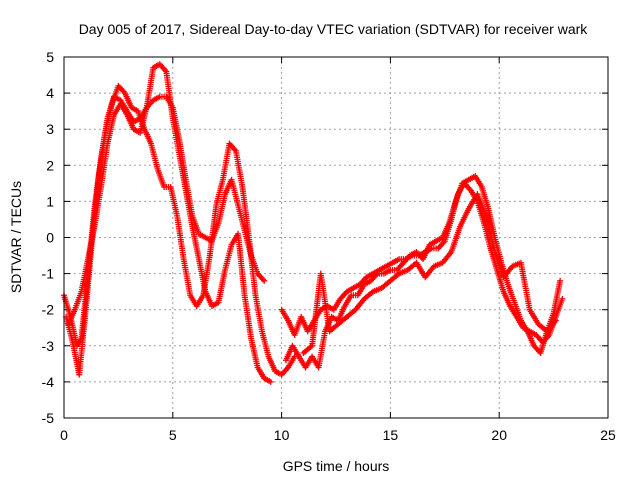  Describe the element at coordinates (338, 435) in the screenshot. I see `x-tick-labels: 0 5 10 15 20 25` at that location.